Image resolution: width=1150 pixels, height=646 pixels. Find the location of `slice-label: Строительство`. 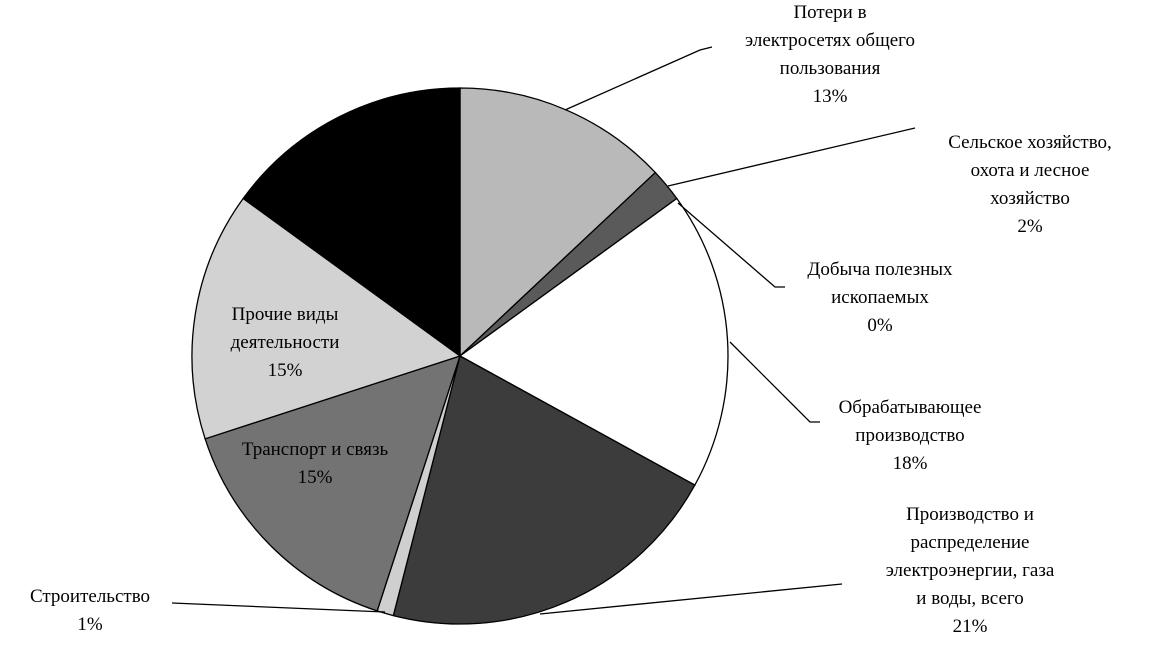

slice-label: Строительство is located at coordinates (90, 596).